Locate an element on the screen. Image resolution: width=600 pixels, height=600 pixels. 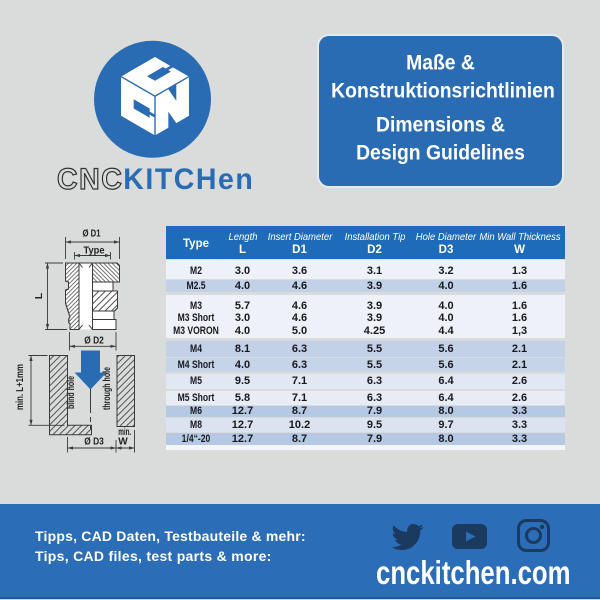
svg-text: through hole is located at coordinates (107, 388).